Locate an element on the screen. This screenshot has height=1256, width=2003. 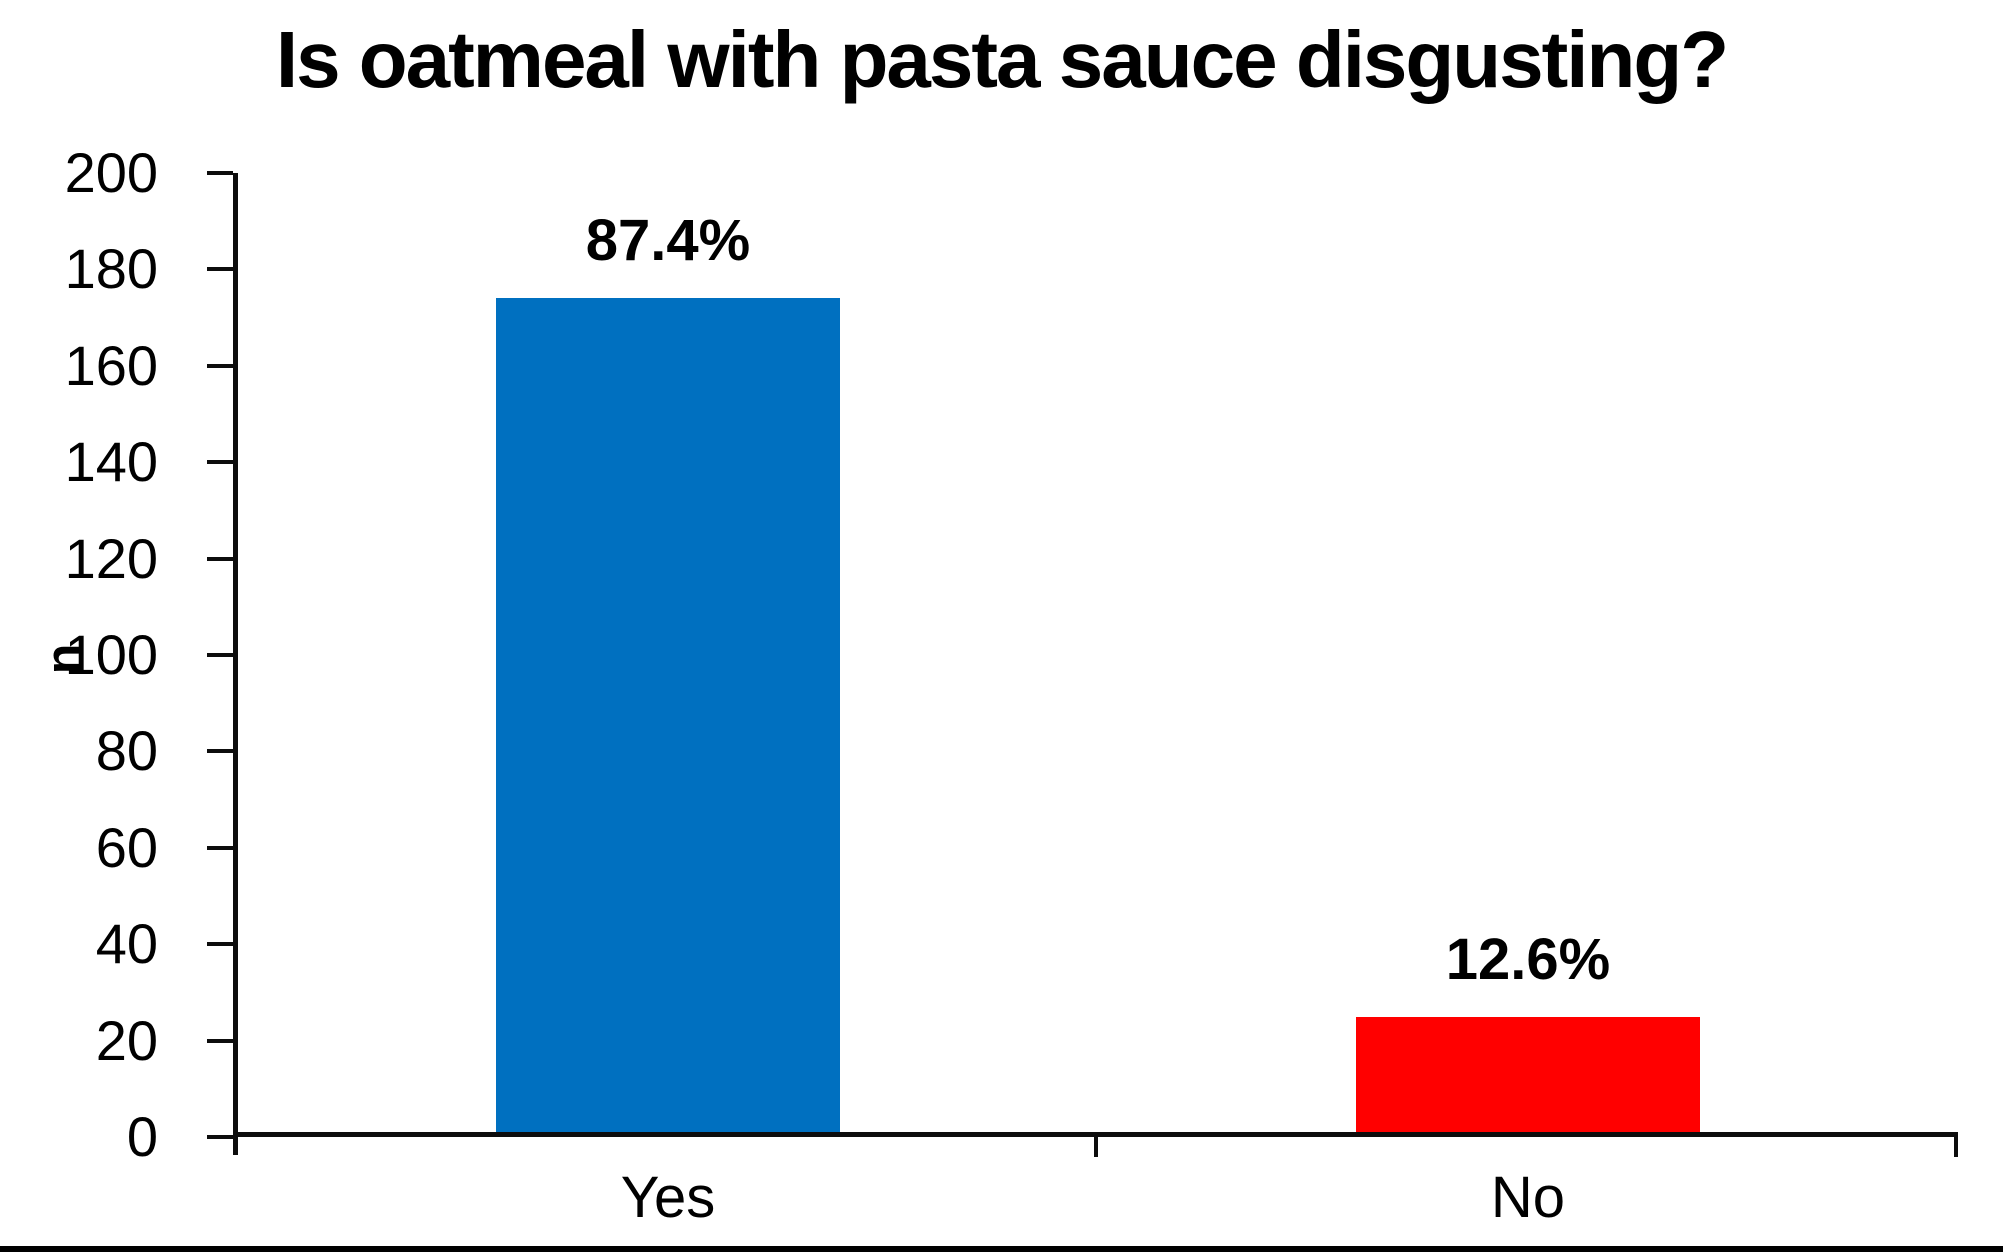
y-tick-label: 180 is located at coordinates (111, 269).